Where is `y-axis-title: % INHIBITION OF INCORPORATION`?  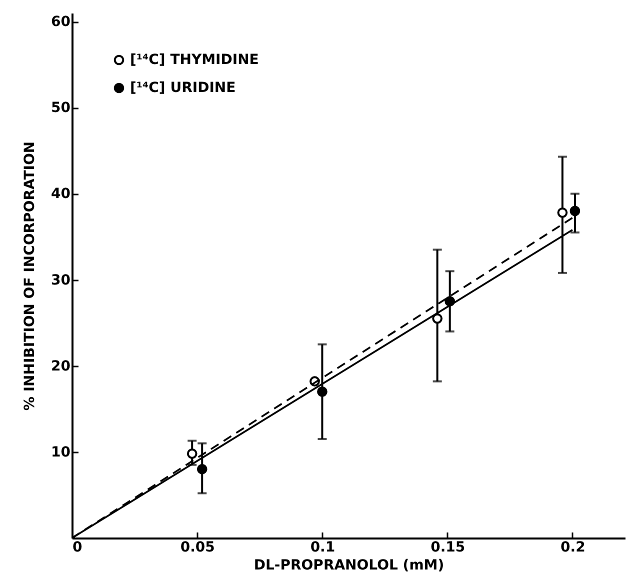
y-axis-title: % INHIBITION OF INCORPORATION is located at coordinates (30, 276).